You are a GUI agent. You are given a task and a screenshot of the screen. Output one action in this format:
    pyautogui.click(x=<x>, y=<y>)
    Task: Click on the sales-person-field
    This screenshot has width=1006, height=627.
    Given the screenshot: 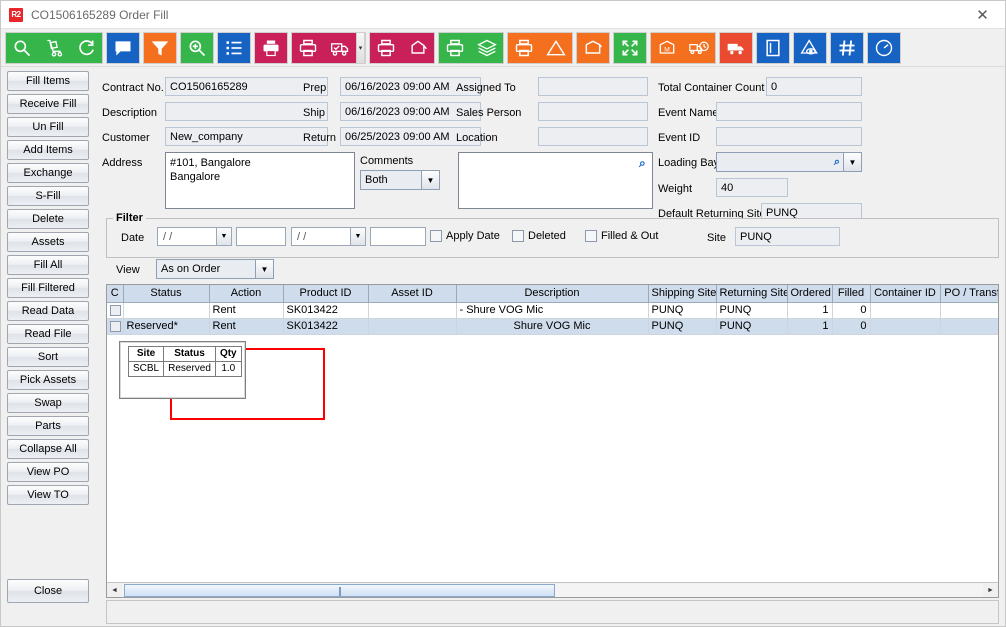 What is the action you would take?
    pyautogui.click(x=593, y=111)
    